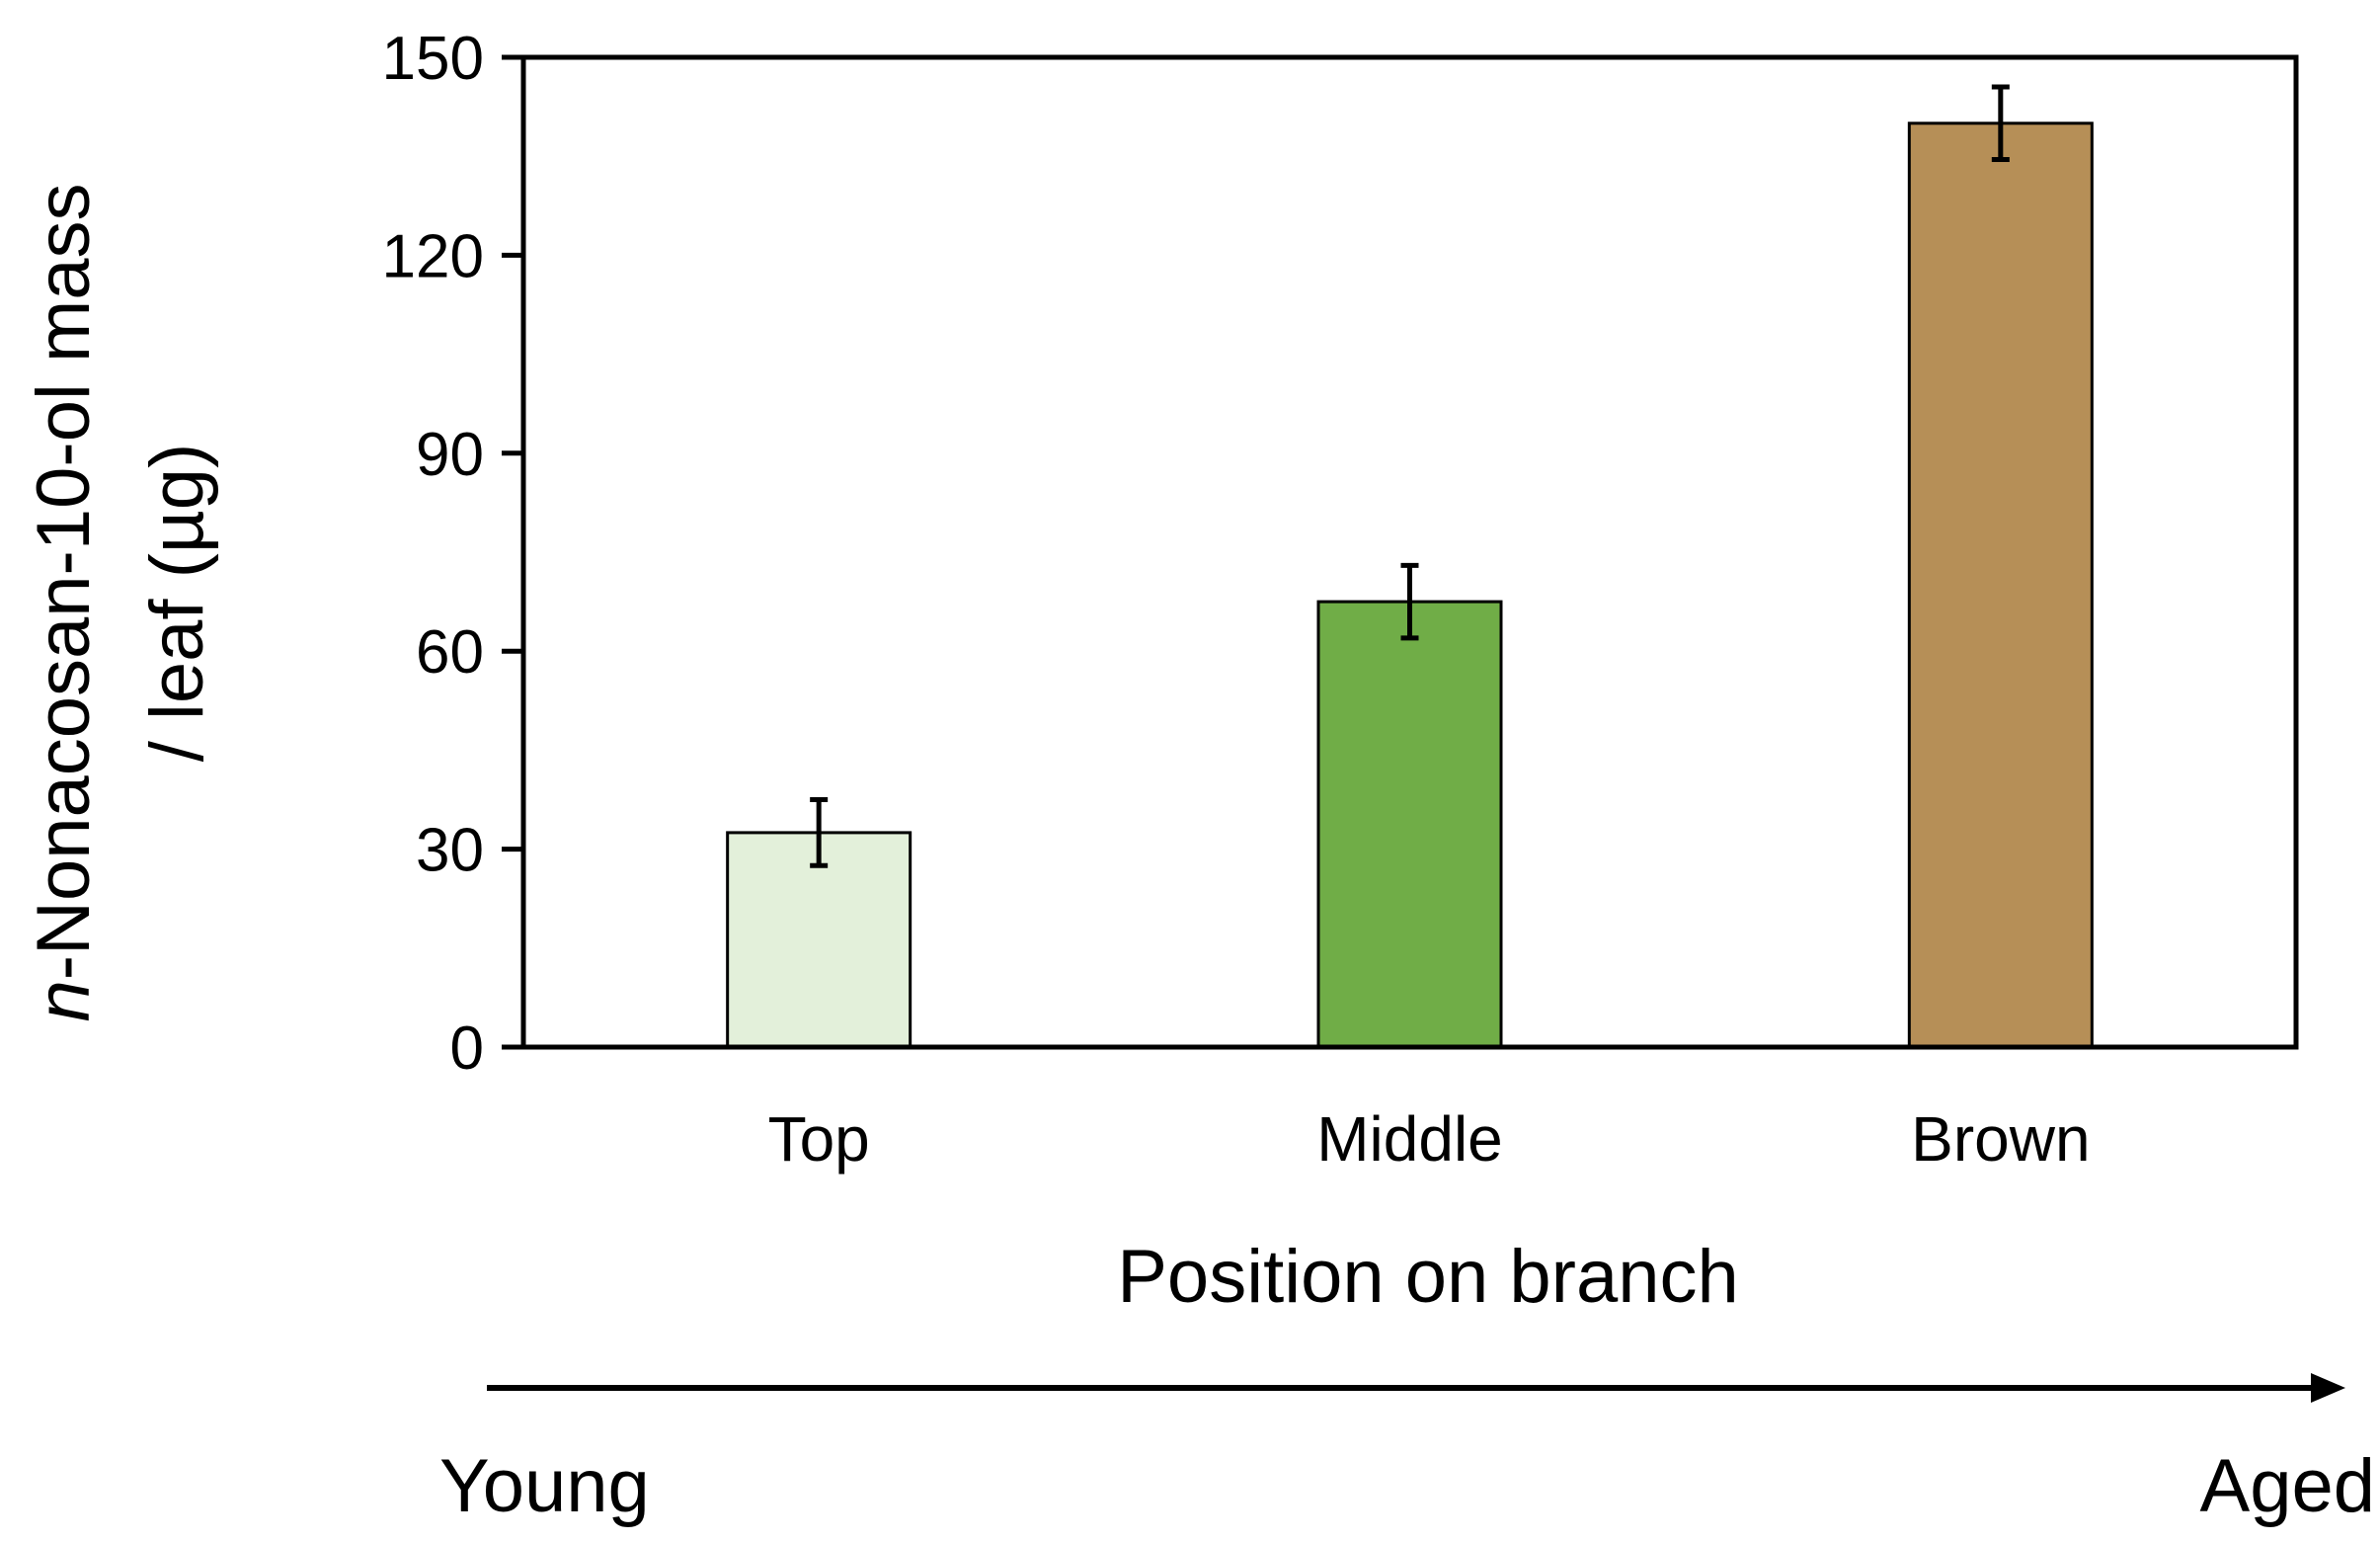 This screenshot has height=1542, width=2380. Describe the element at coordinates (467, 1048) in the screenshot. I see `y-tick-label: 0` at that location.